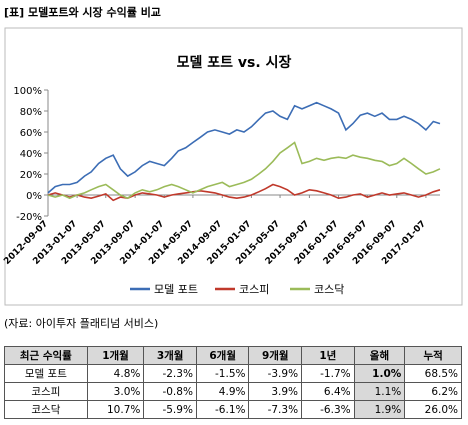  What do you see at coordinates (170, 355) in the screenshot?
I see `header-cell: 3개월` at bounding box center [170, 355].